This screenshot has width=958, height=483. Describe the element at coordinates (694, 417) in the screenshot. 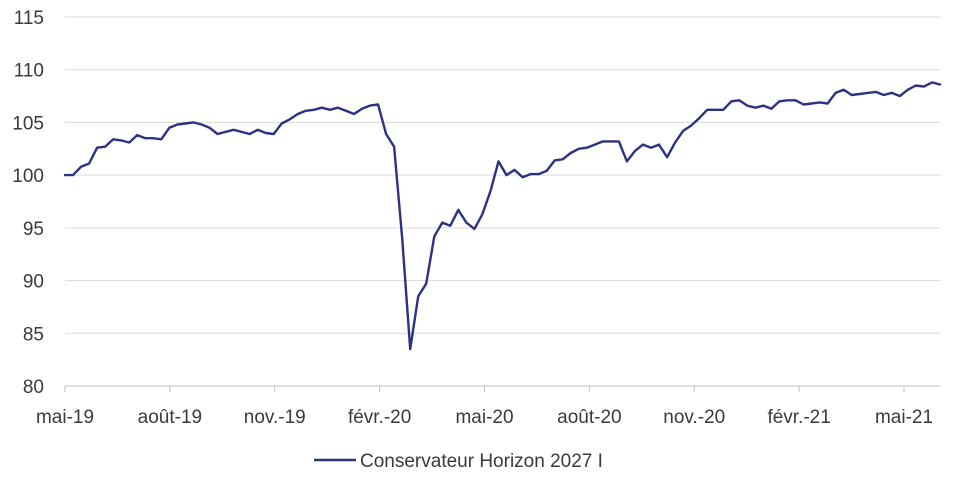

I see `x-tick-label: nov.-20` at that location.